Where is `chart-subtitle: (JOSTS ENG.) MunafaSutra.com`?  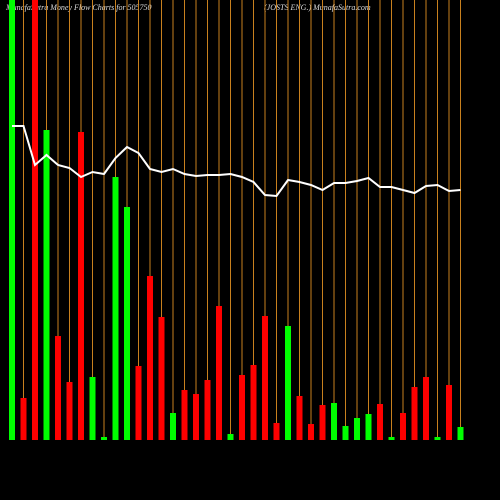
chart-subtitle: (JOSTS ENG.) MunafaSutra.com is located at coordinates (317, 7).